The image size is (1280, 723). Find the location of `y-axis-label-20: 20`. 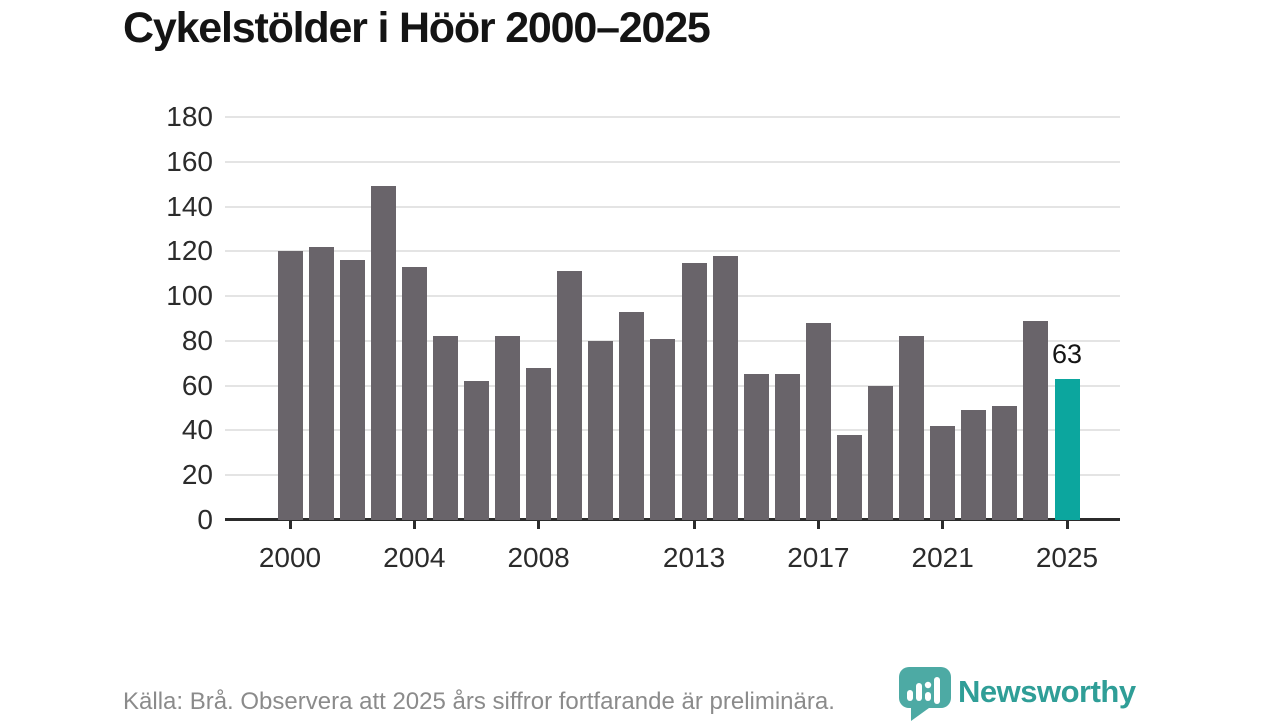

y-axis-label-20: 20 is located at coordinates (197, 475).